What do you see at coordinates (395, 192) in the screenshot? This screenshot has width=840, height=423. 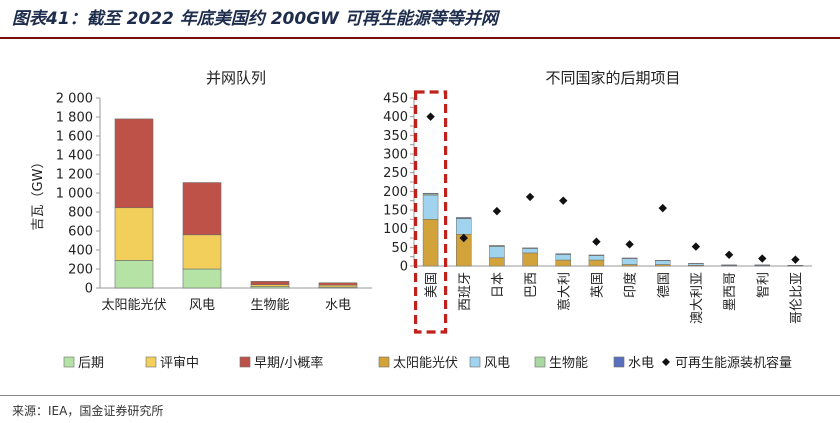 I see `right-y-tick-label: 200` at bounding box center [395, 192].